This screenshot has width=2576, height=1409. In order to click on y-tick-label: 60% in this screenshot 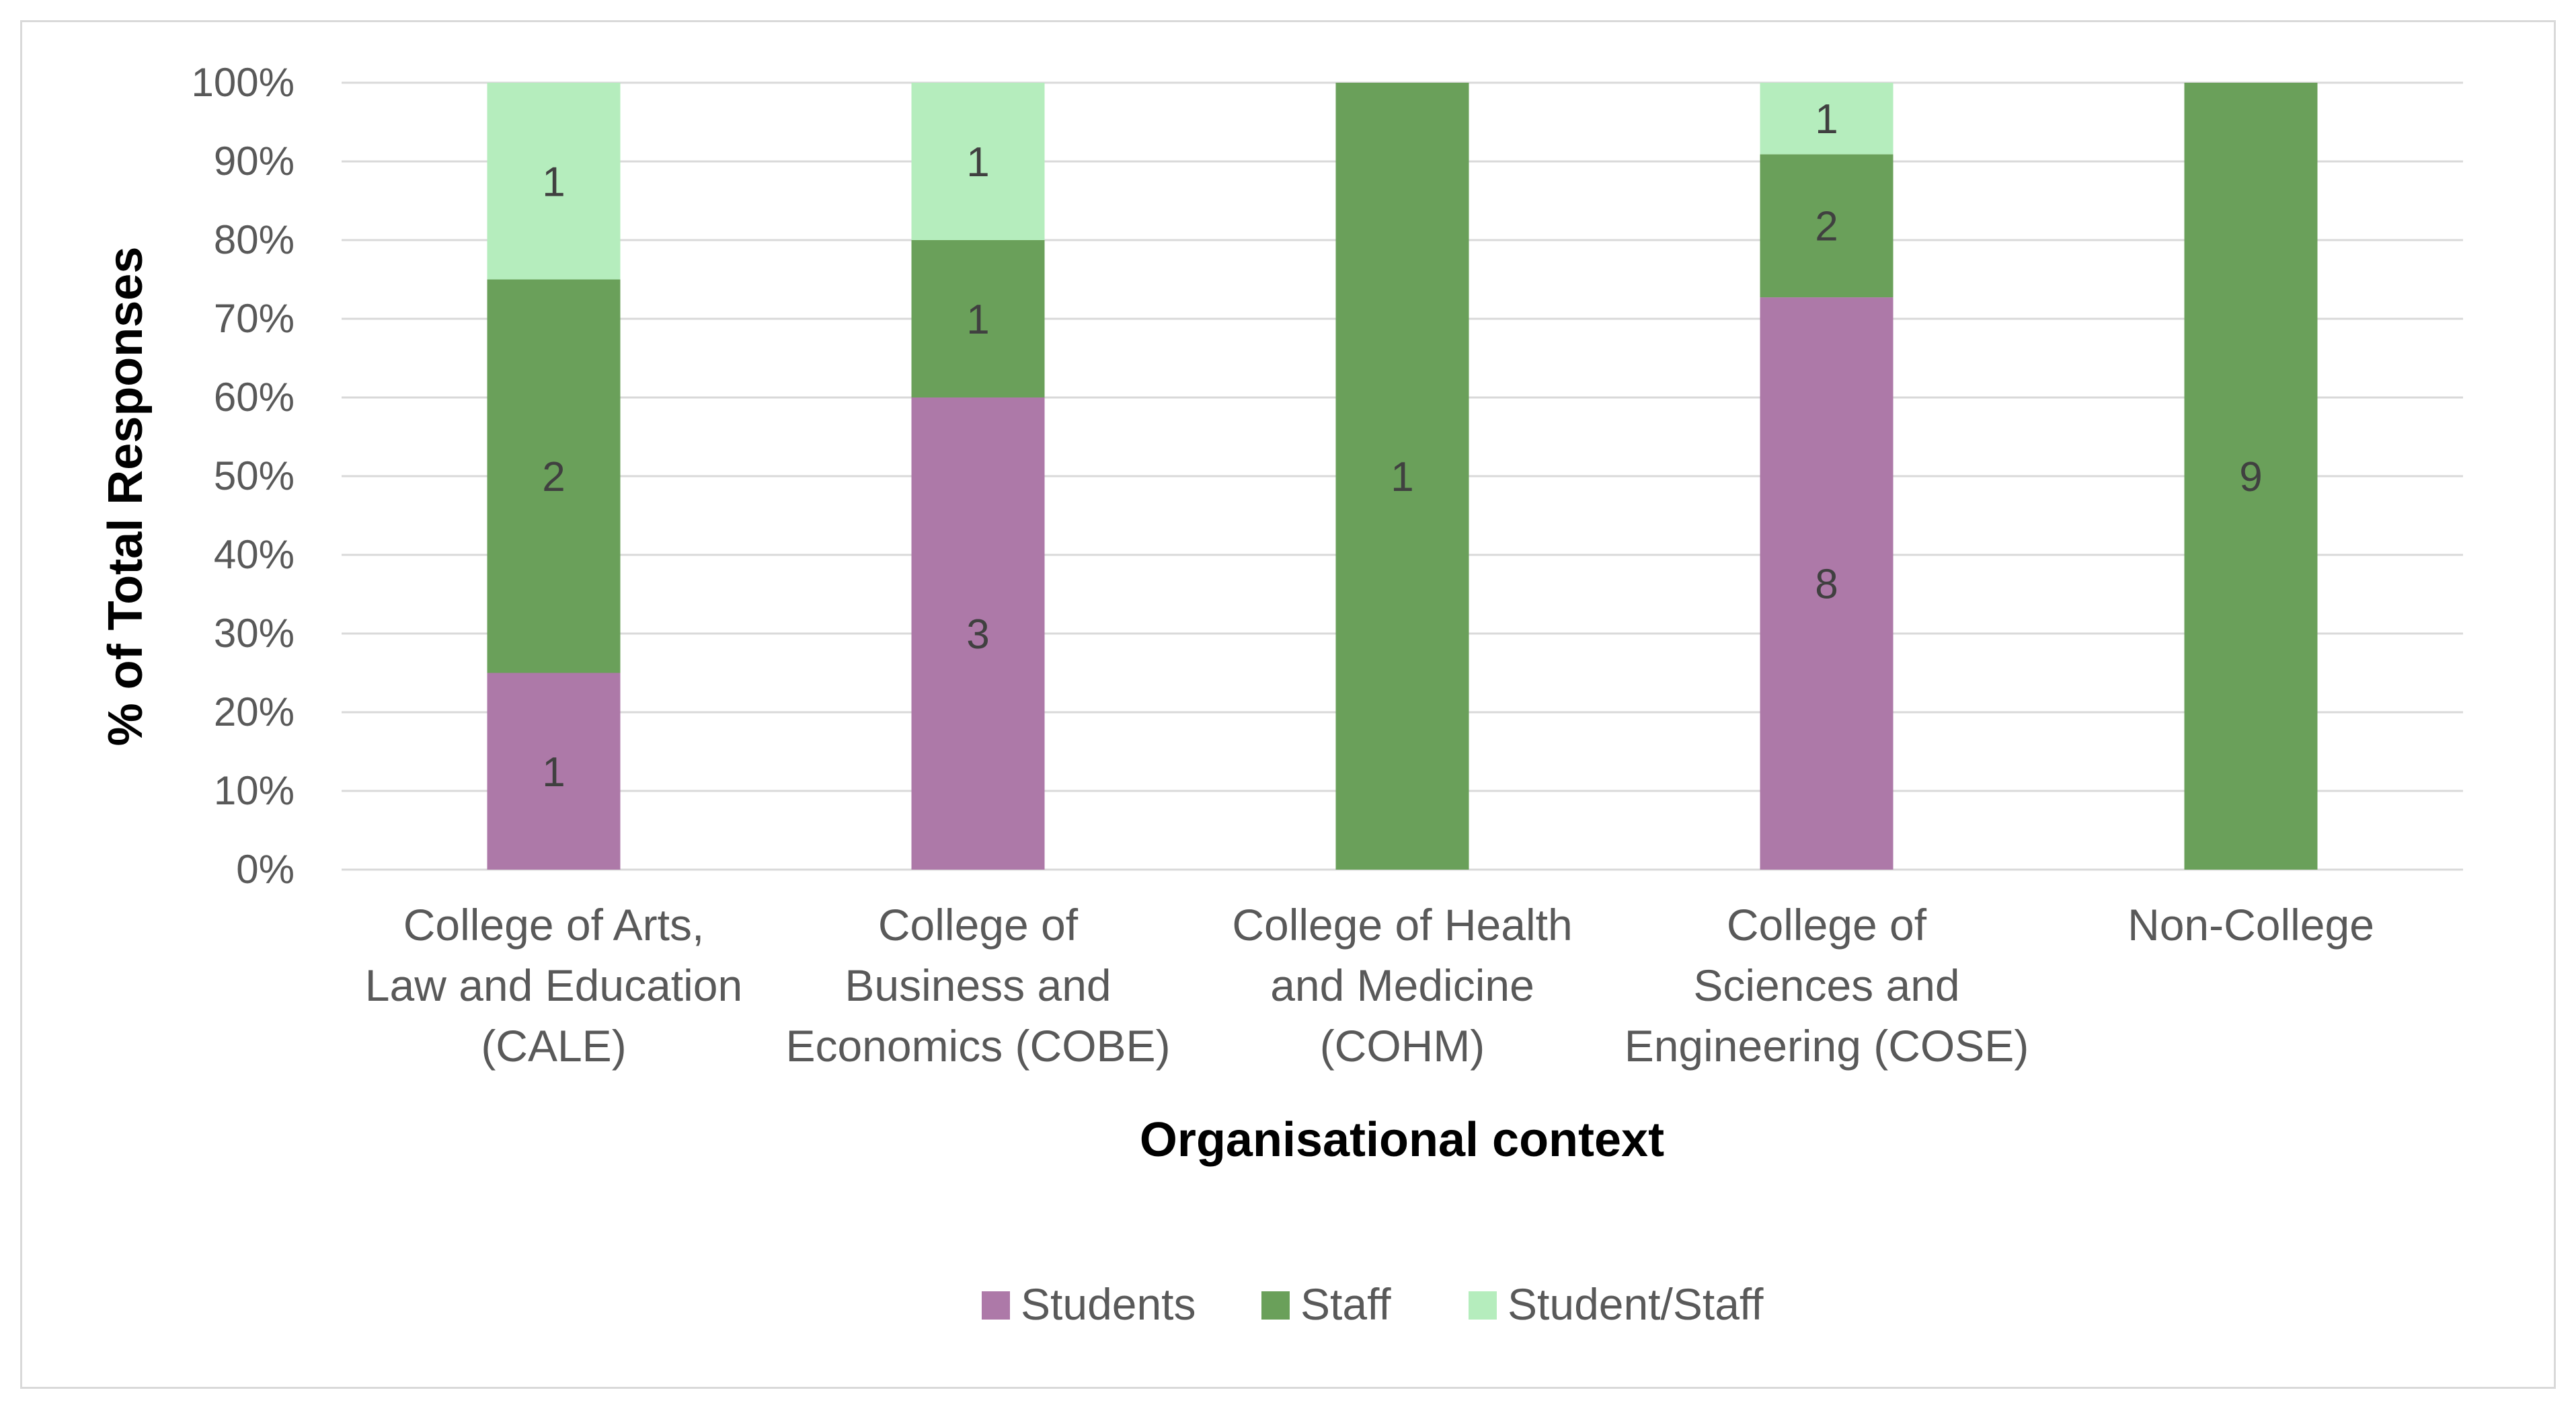, I will do `click(255, 397)`.